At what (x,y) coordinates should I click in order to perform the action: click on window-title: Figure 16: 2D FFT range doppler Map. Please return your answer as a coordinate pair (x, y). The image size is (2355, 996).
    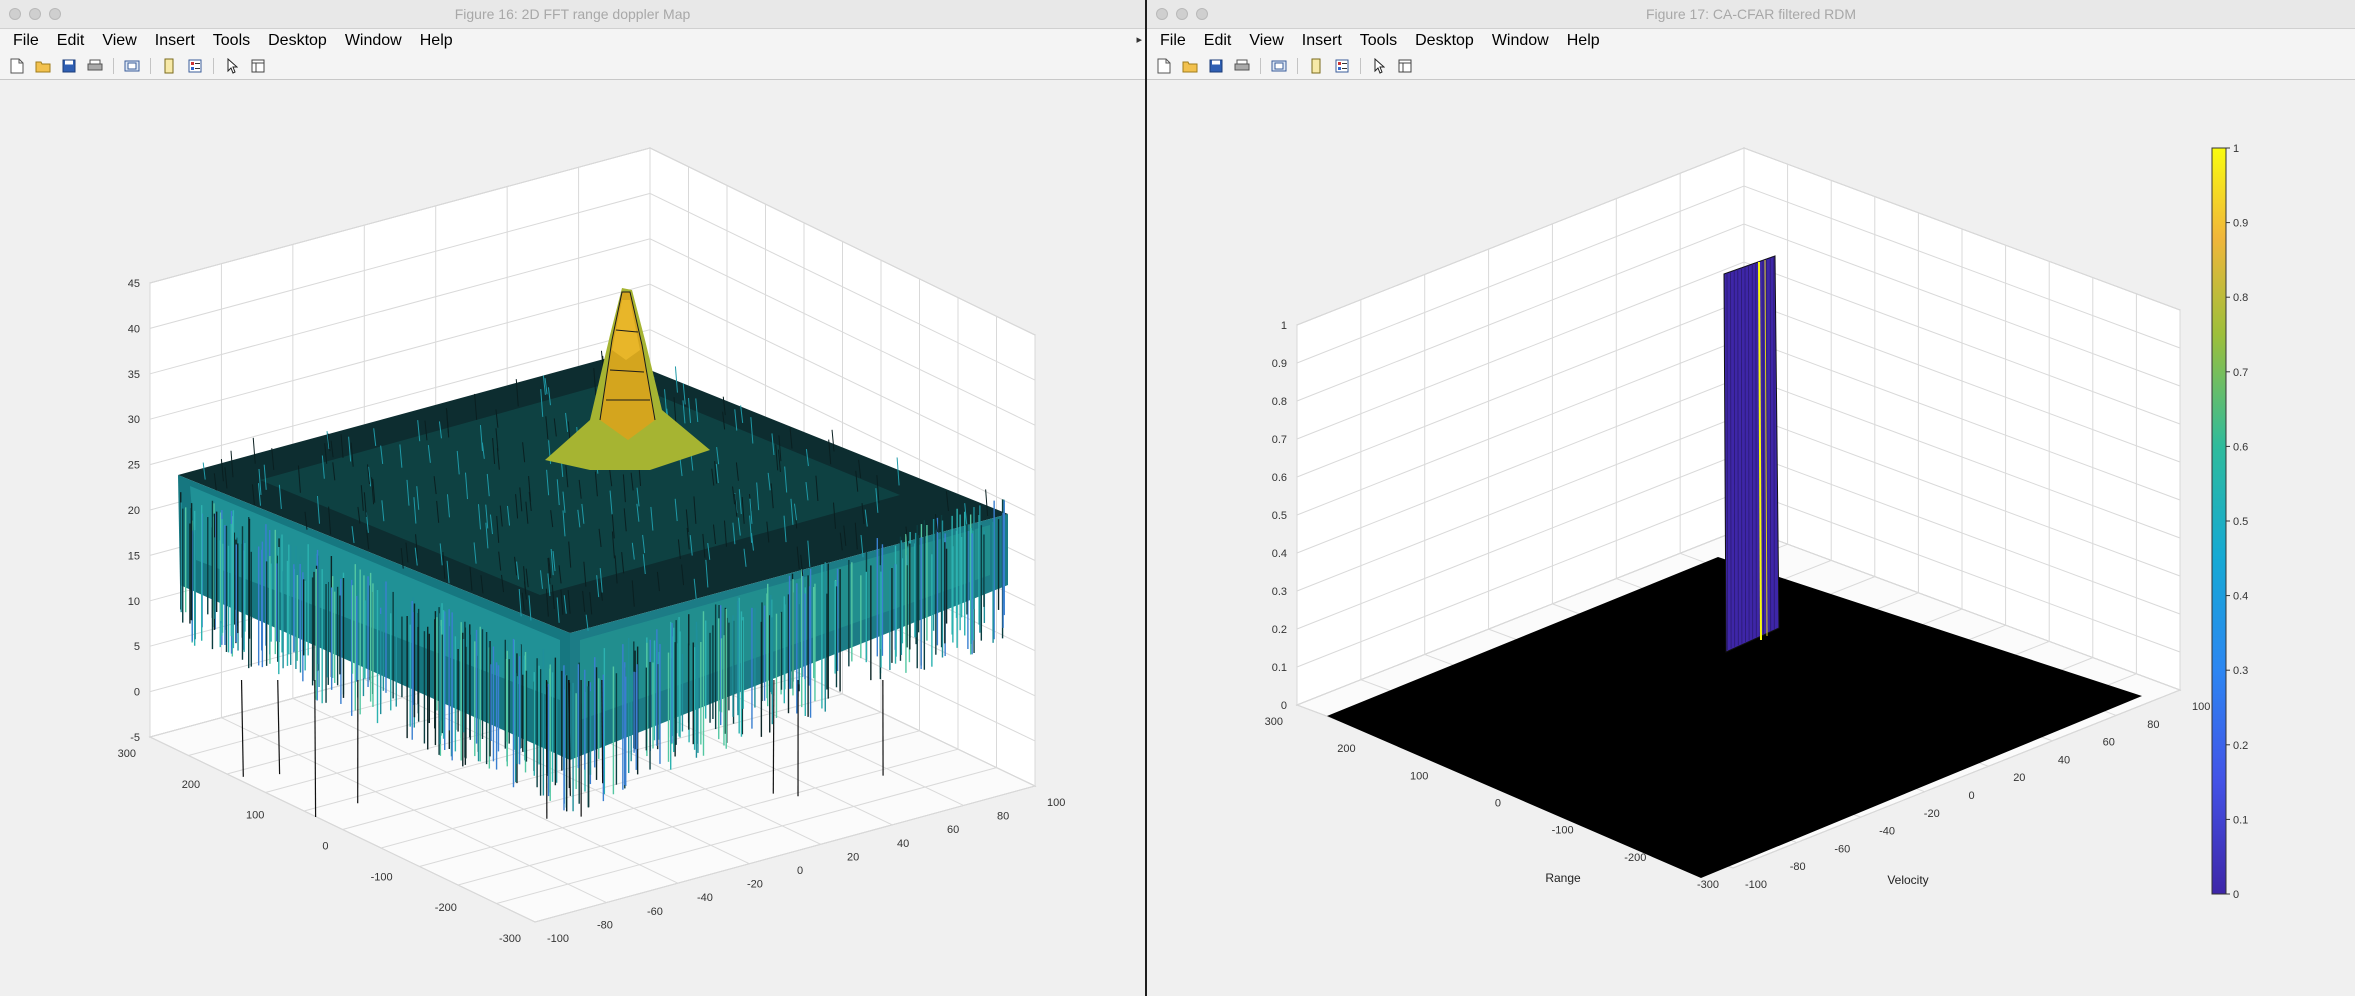
    Looking at the image, I should click on (572, 14).